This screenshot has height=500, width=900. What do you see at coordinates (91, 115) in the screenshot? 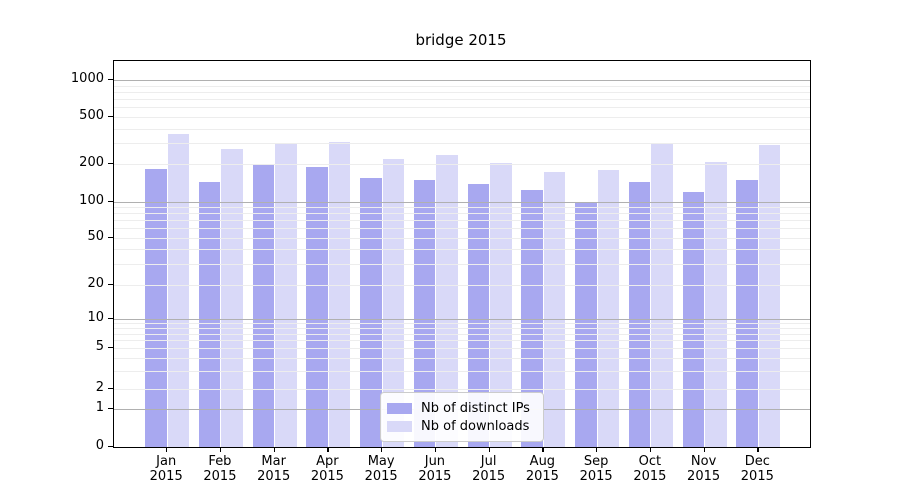
I see `y-tick-label-500: 500` at bounding box center [91, 115].